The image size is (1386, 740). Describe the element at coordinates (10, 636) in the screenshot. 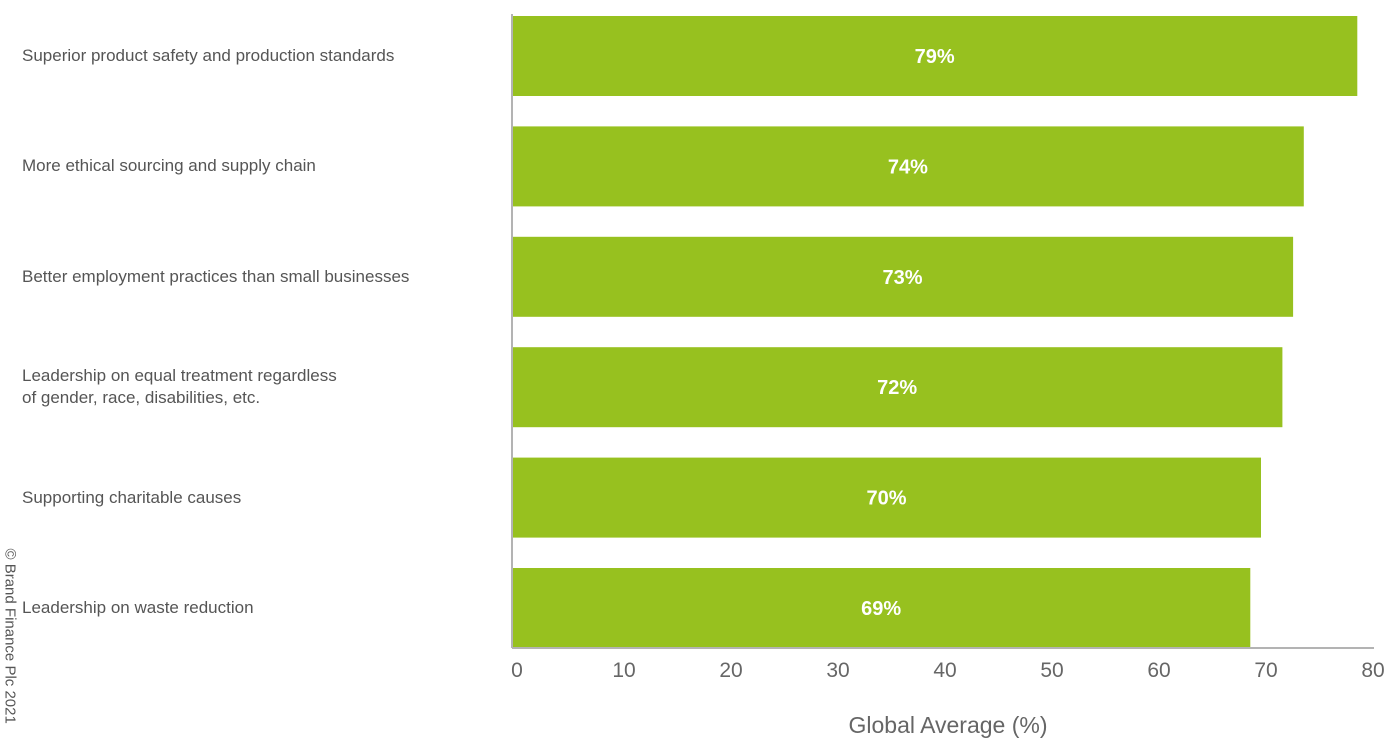

I see `copyright-watermark: © Brand Finance Plc 2021` at that location.